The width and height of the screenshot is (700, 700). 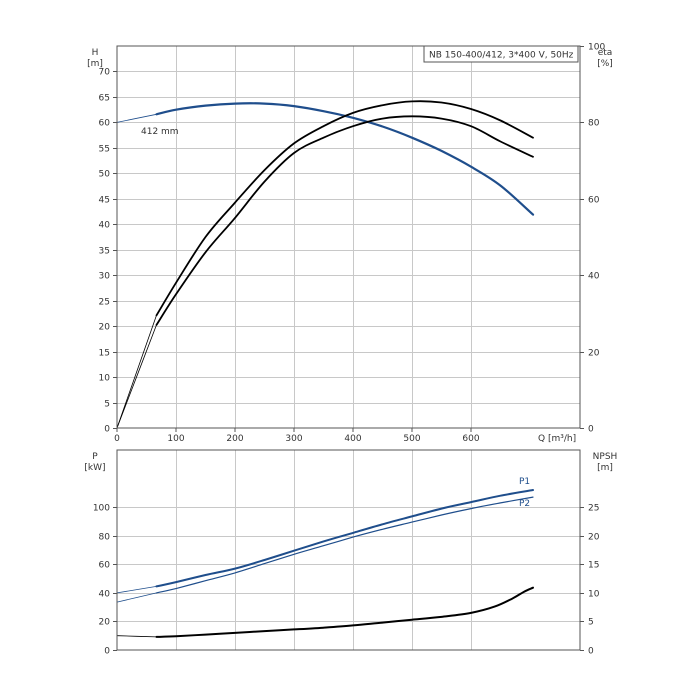 What do you see at coordinates (104, 150) in the screenshot?
I see `upper-left-tick-label: 55` at bounding box center [104, 150].